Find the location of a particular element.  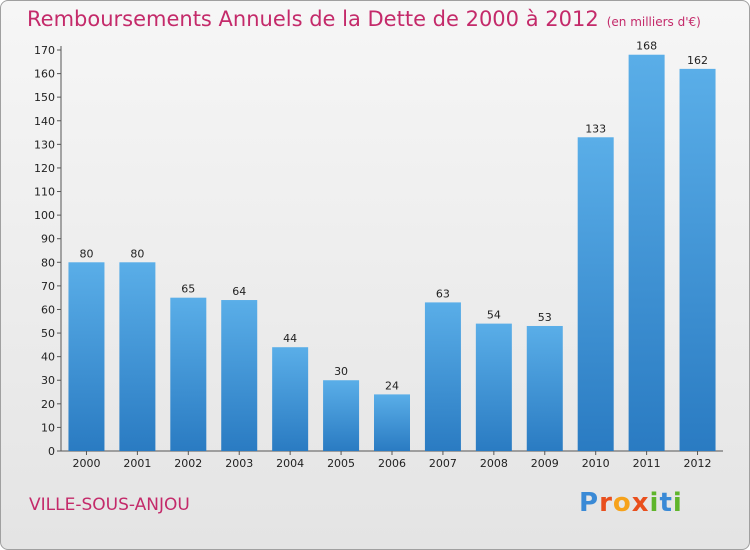

bar-value-label: 63 is located at coordinates (443, 293).